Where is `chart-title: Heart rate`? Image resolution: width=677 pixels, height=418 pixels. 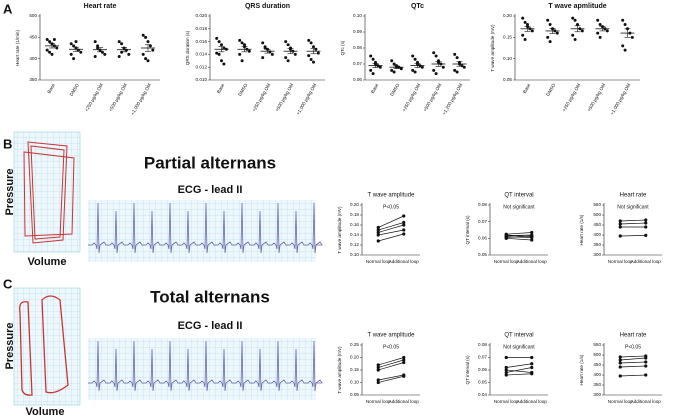
chart-title: Heart rate is located at coordinates (633, 336).